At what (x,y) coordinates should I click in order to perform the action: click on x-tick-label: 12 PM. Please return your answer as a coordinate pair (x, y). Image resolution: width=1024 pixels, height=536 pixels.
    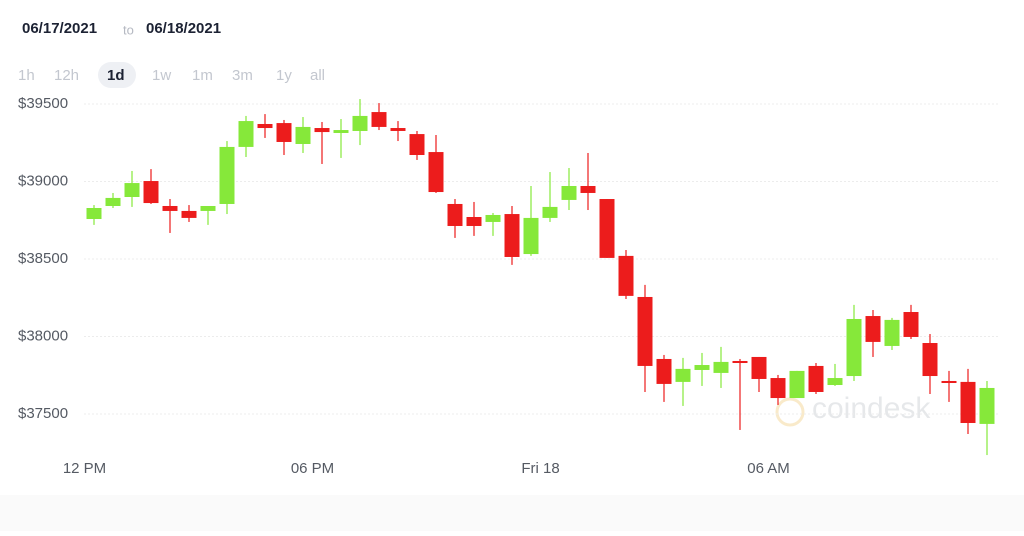
    Looking at the image, I should click on (84, 468).